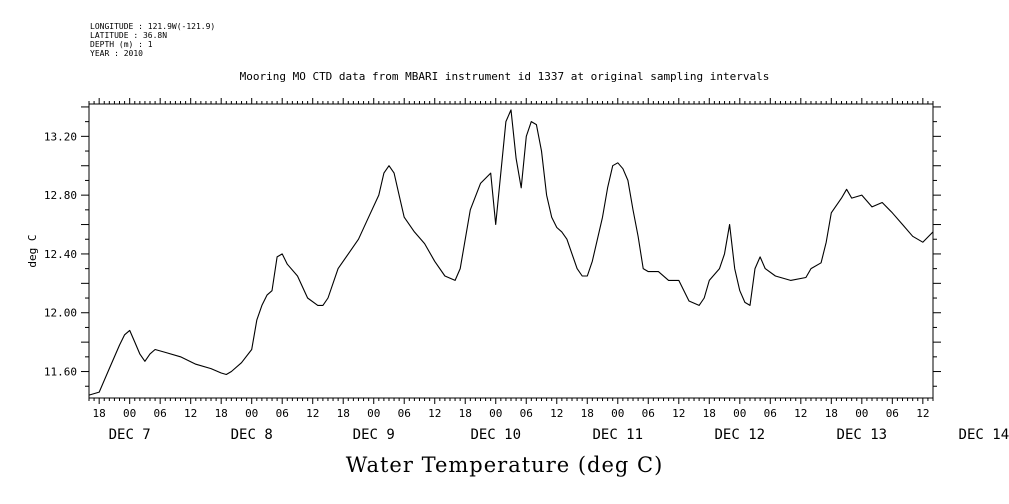 The image size is (1009, 504). Describe the element at coordinates (129, 35) in the screenshot. I see `latitude-text: LATITUDE : 36.8N` at that location.